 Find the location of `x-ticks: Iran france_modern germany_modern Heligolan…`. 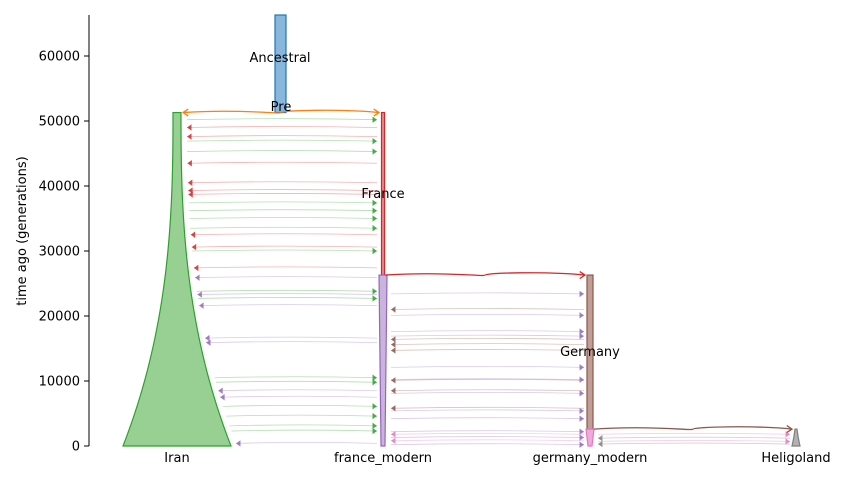

x-ticks: Iran france_modern germany_modern Heligolan… is located at coordinates (497, 458).